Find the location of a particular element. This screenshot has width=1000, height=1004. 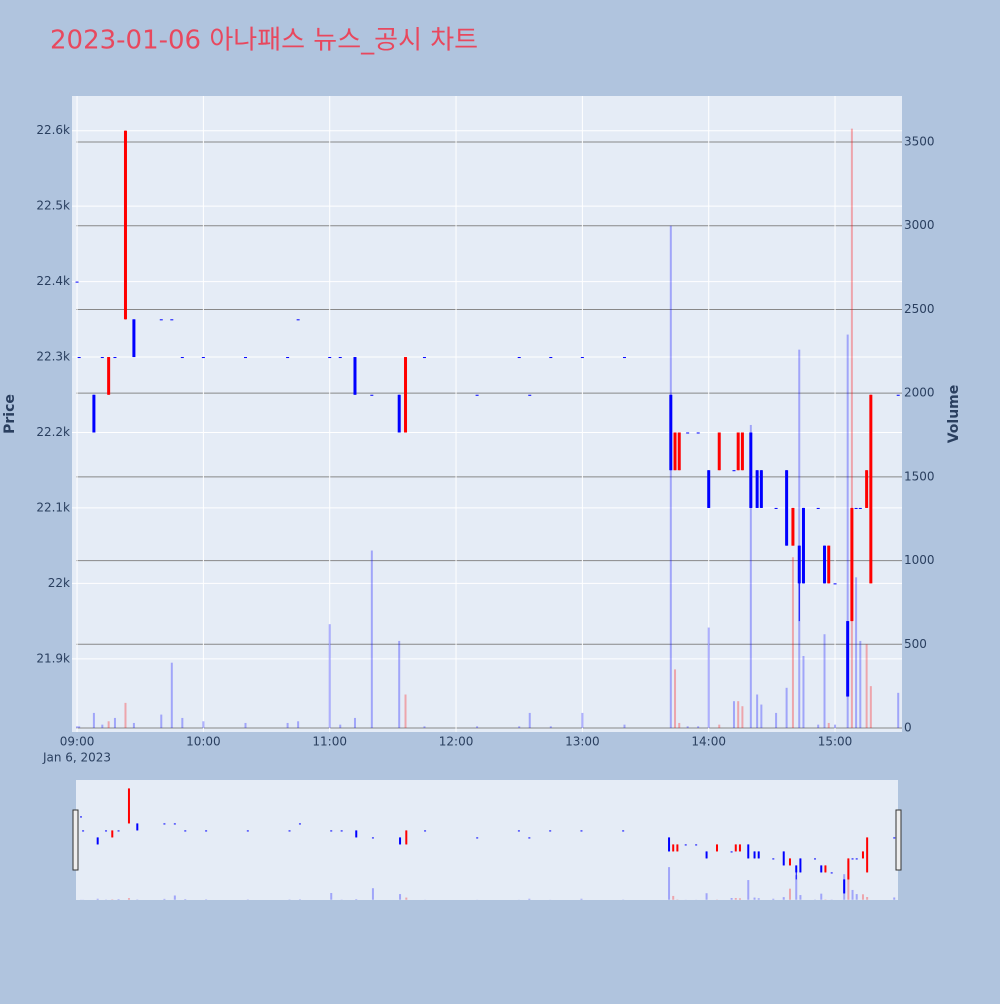

y-tick-label: 22.4k is located at coordinates (53, 281).